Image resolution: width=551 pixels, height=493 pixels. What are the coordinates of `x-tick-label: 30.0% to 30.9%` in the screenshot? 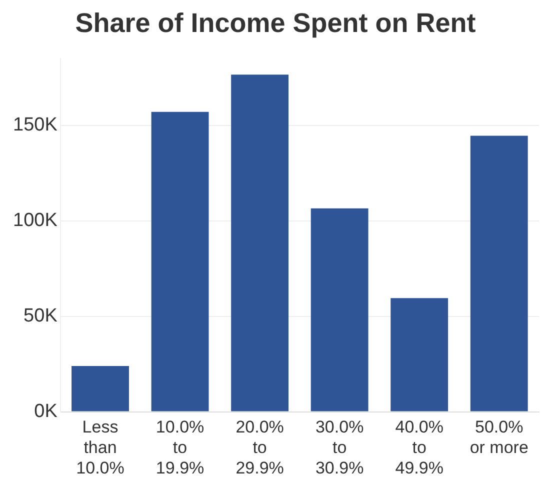 It's located at (339, 448).